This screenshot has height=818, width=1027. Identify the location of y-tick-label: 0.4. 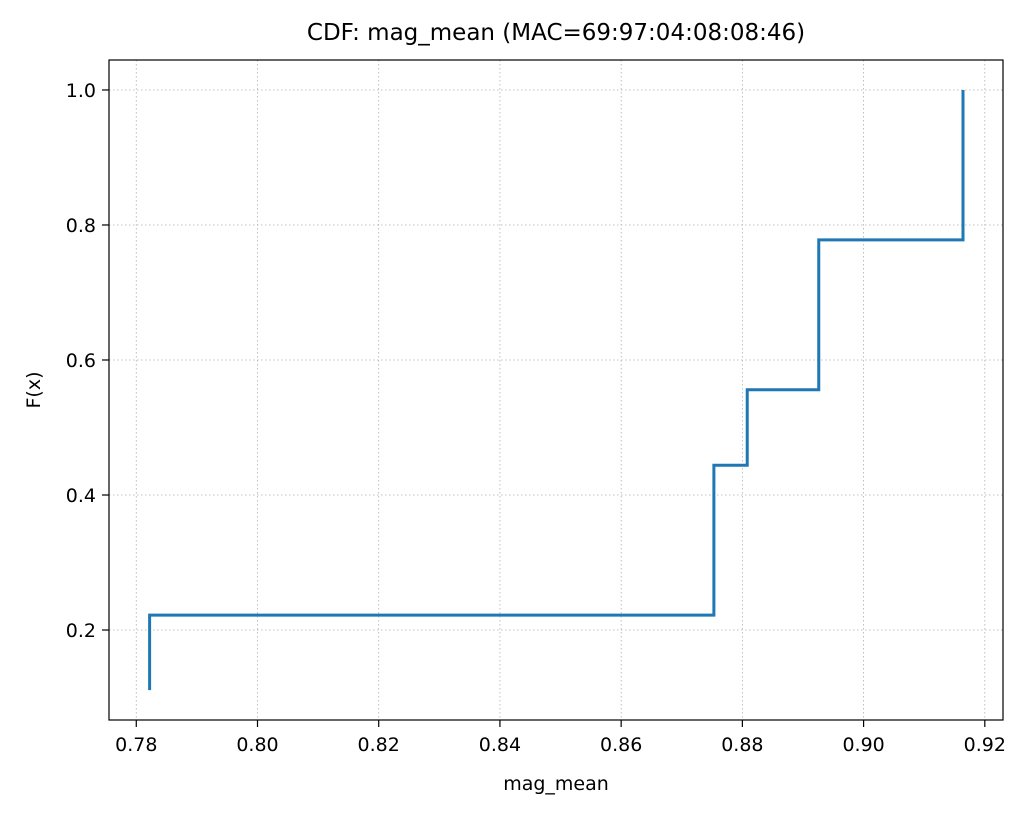
(81, 496).